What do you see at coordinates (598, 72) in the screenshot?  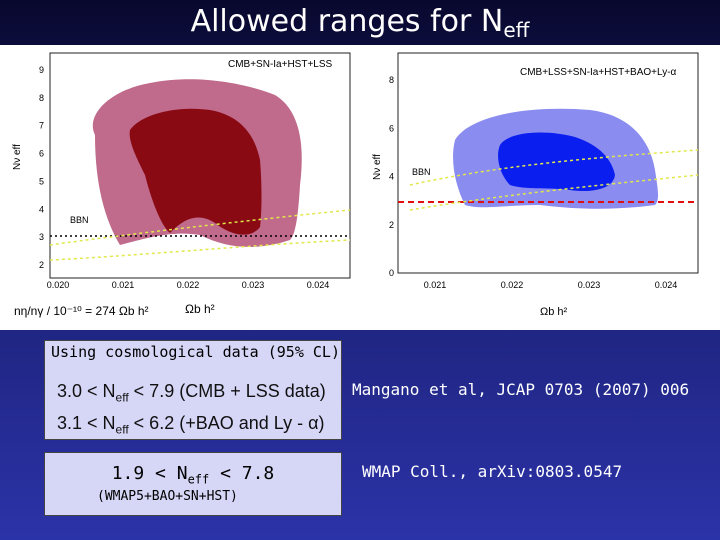 I see `right-legend: CMB+LSS+SN-Ia+HST+BAO+Ly-α` at bounding box center [598, 72].